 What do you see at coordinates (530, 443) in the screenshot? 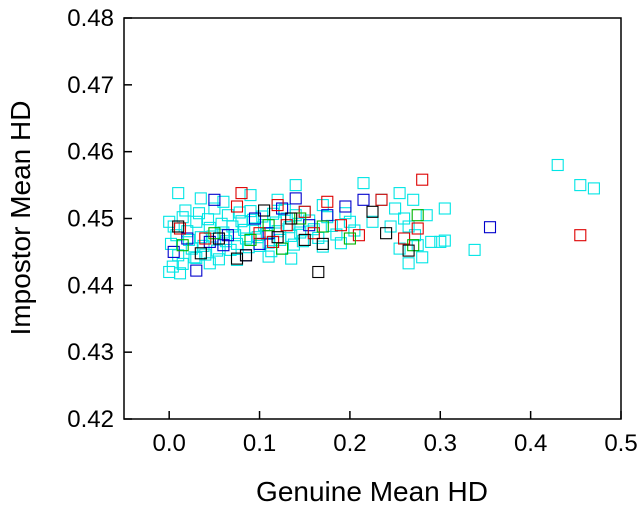
I see `x-tick-label: 0.4` at bounding box center [530, 443].